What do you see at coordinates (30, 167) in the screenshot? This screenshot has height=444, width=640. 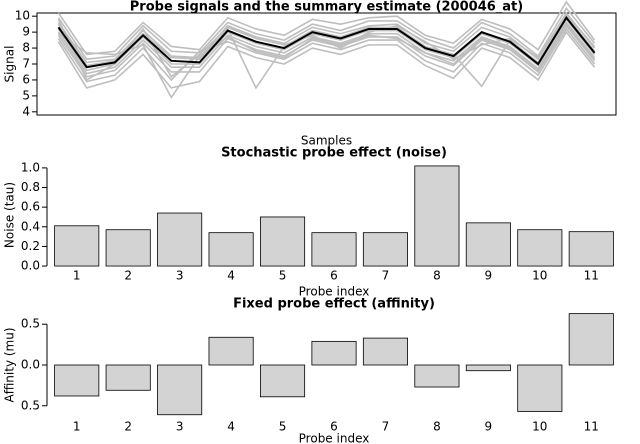 I see `y-tick-label: 1.0` at bounding box center [30, 167].